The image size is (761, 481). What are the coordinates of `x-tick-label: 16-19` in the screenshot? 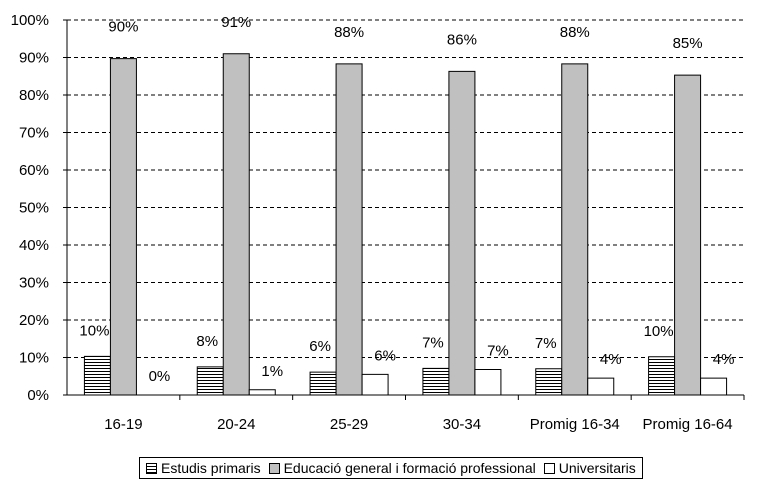 It's located at (123, 424).